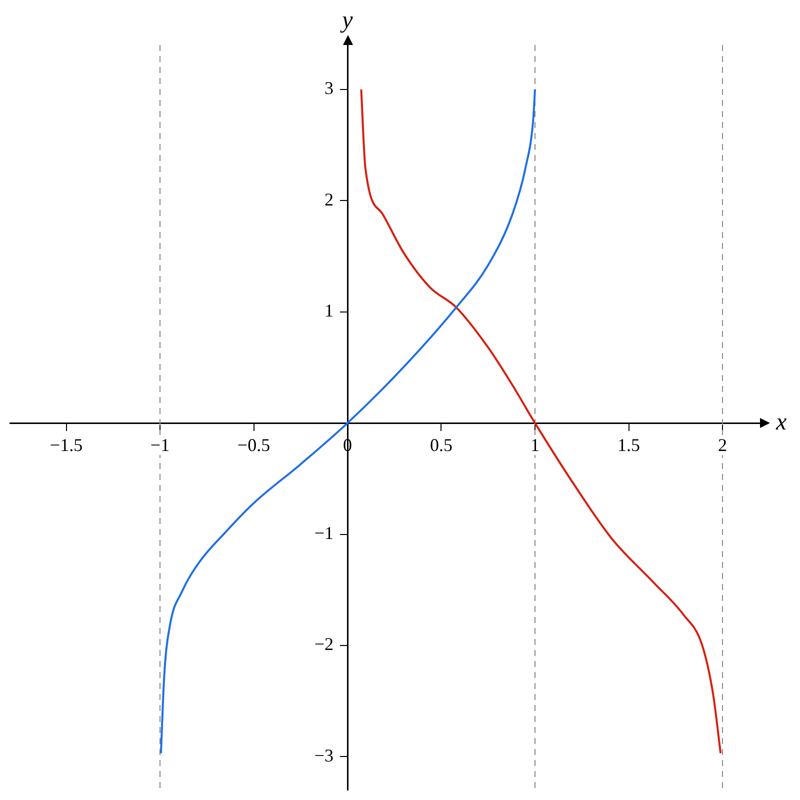  Describe the element at coordinates (629, 444) in the screenshot. I see `x-tick-label: 1.5` at that location.